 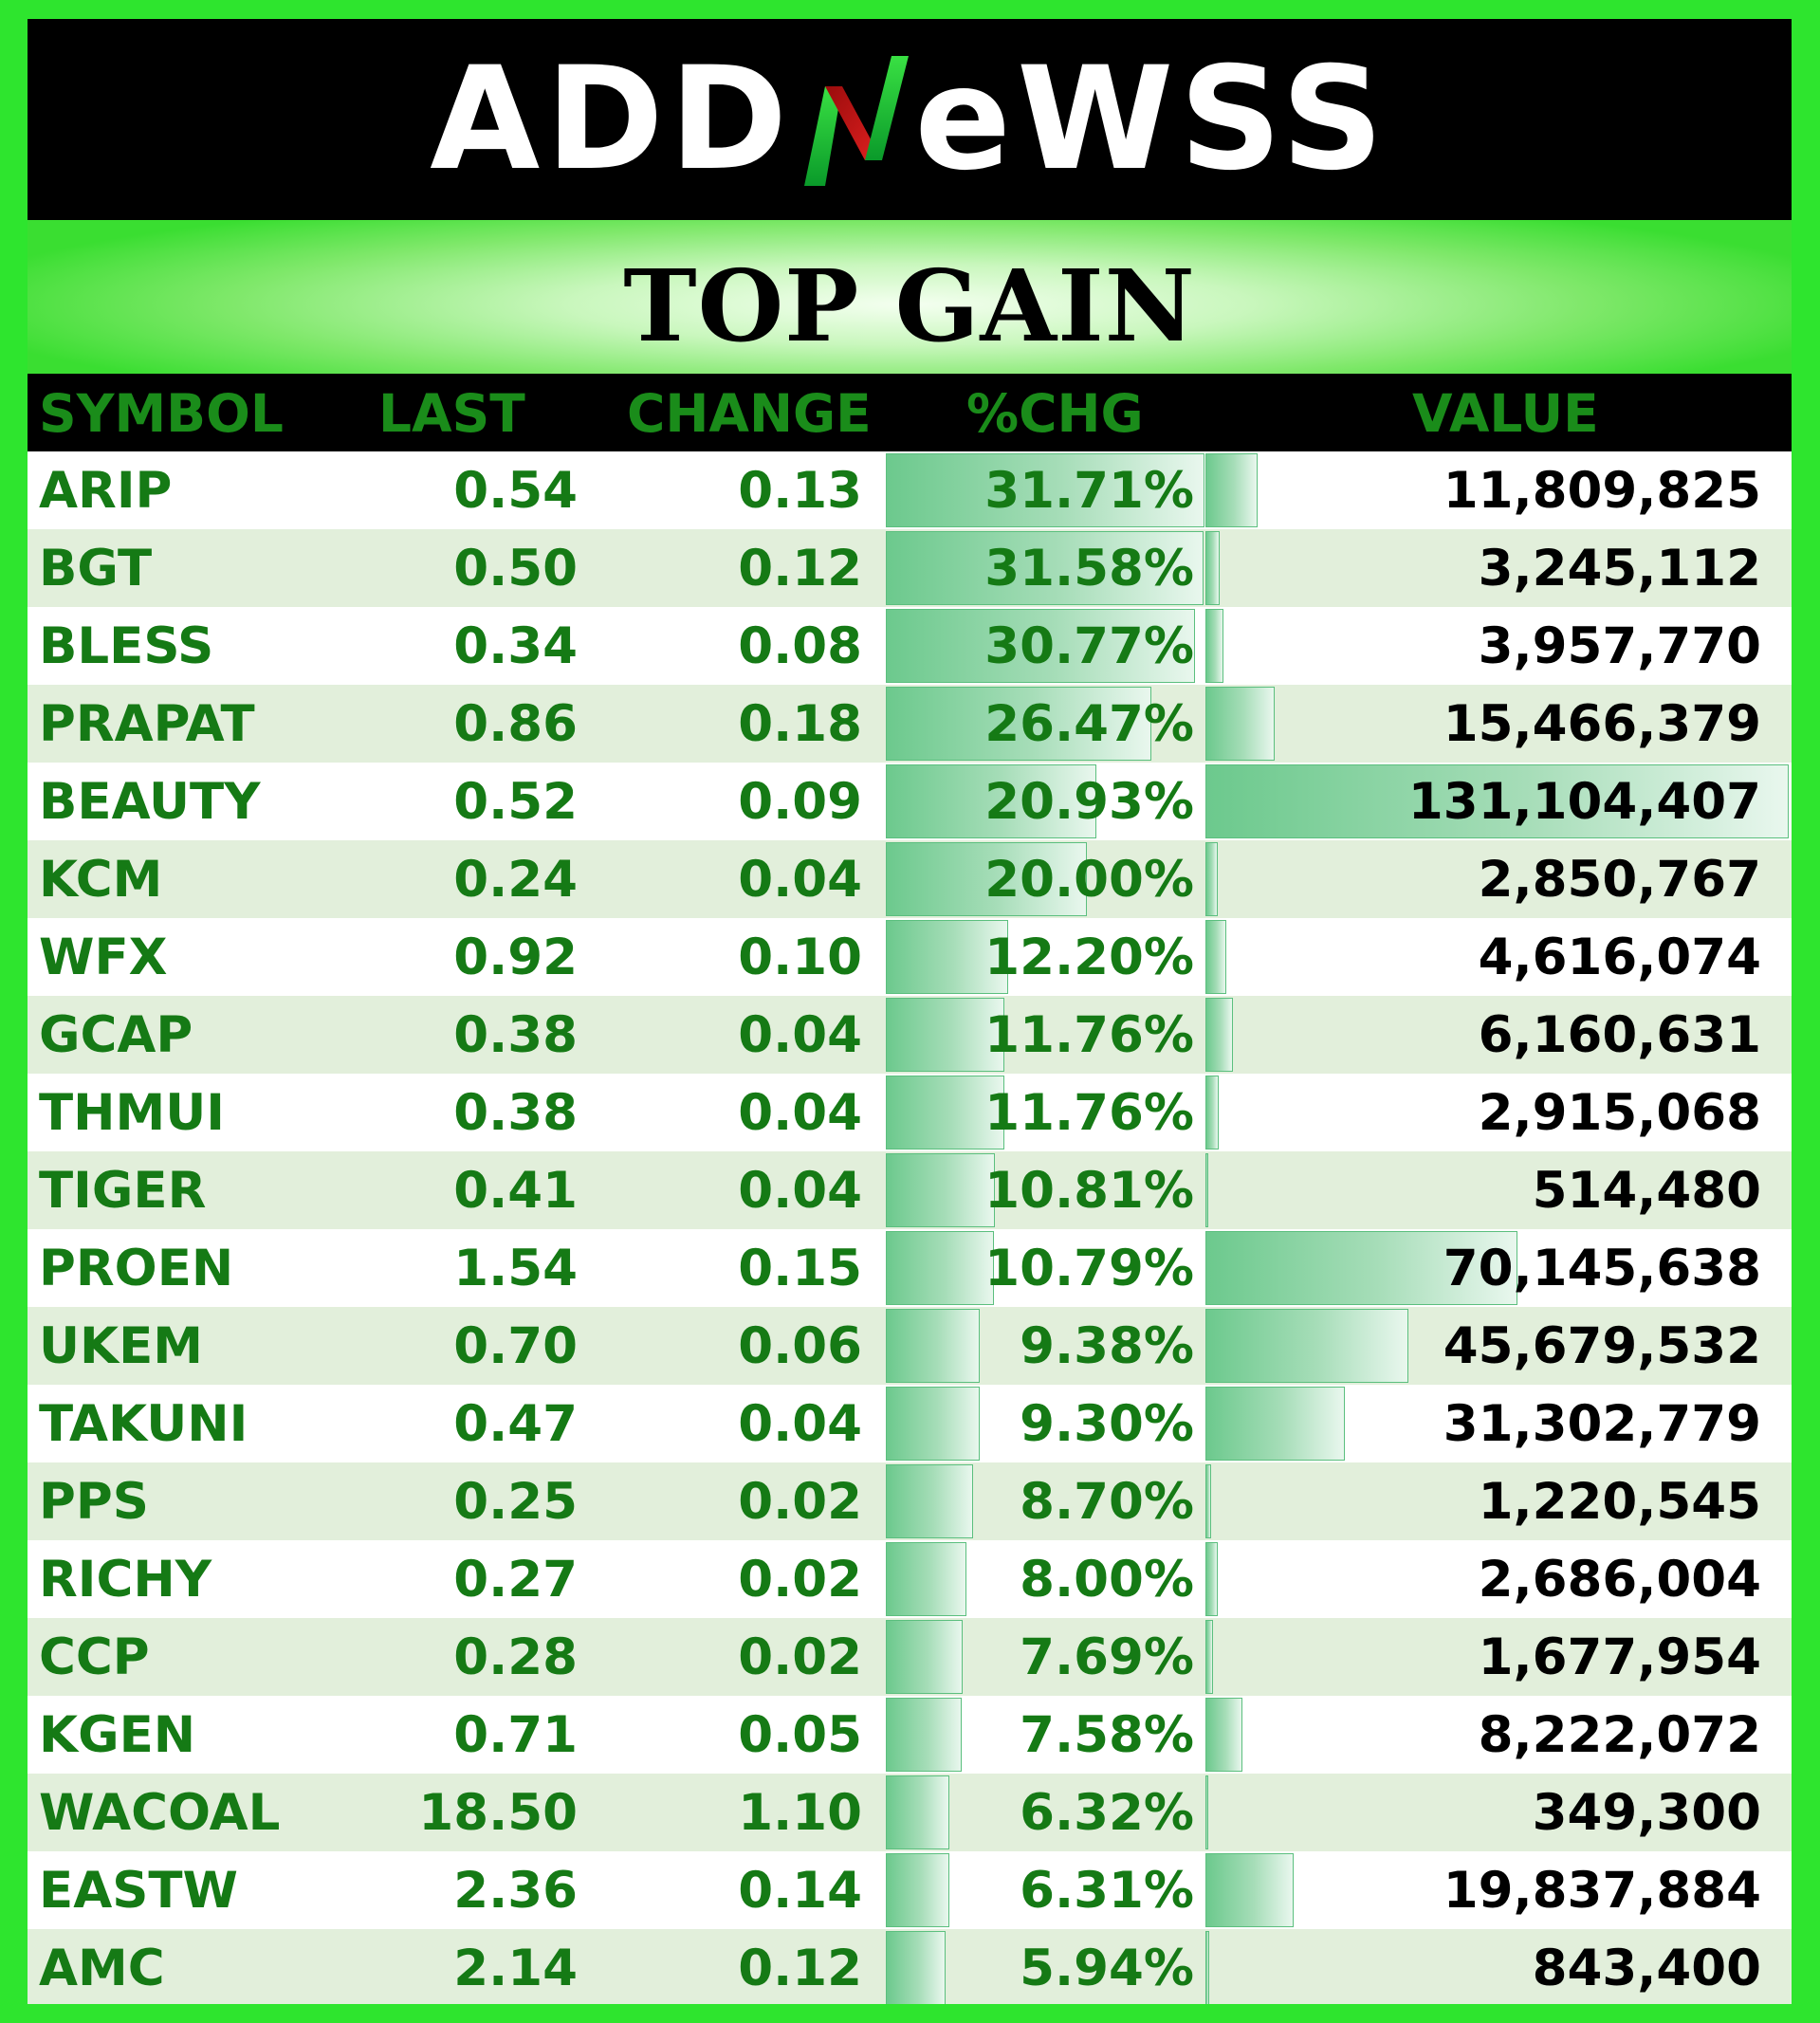 I want to click on pct-change-cell: 5.94%, so click(x=1107, y=1968).